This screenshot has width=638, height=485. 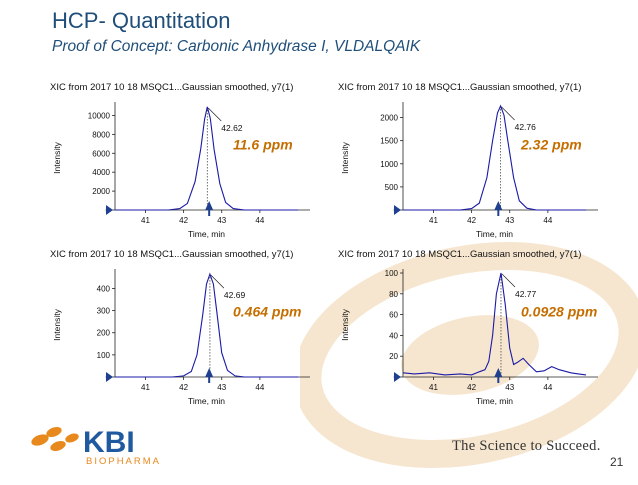 I want to click on y-tick-label: 400, so click(x=104, y=288).